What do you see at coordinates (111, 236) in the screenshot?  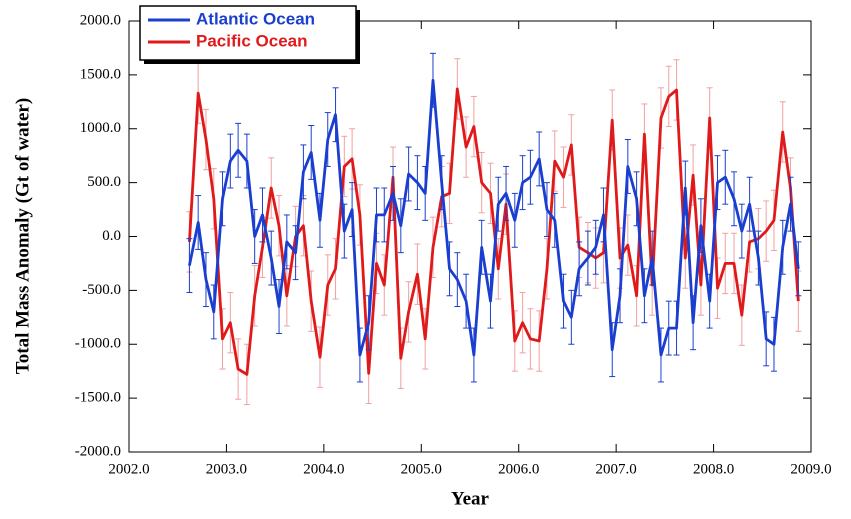 I see `y-tick-label: 0.0` at bounding box center [111, 236].